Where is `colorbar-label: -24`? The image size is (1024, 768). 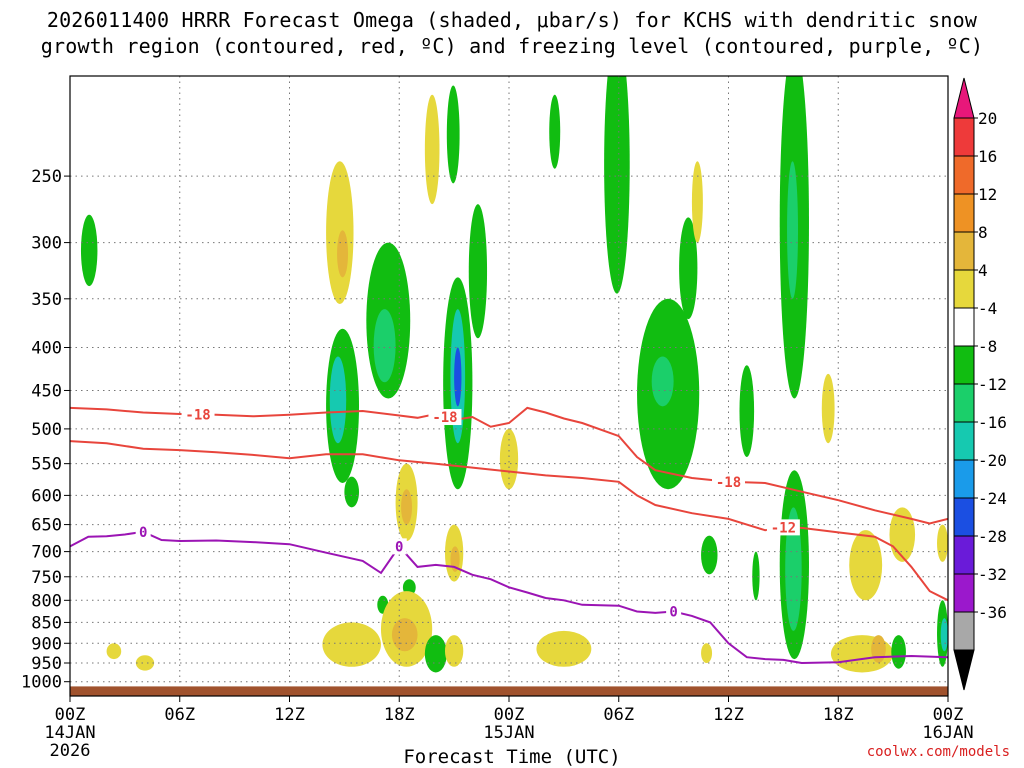 colorbar-label: -24 is located at coordinates (992, 498).